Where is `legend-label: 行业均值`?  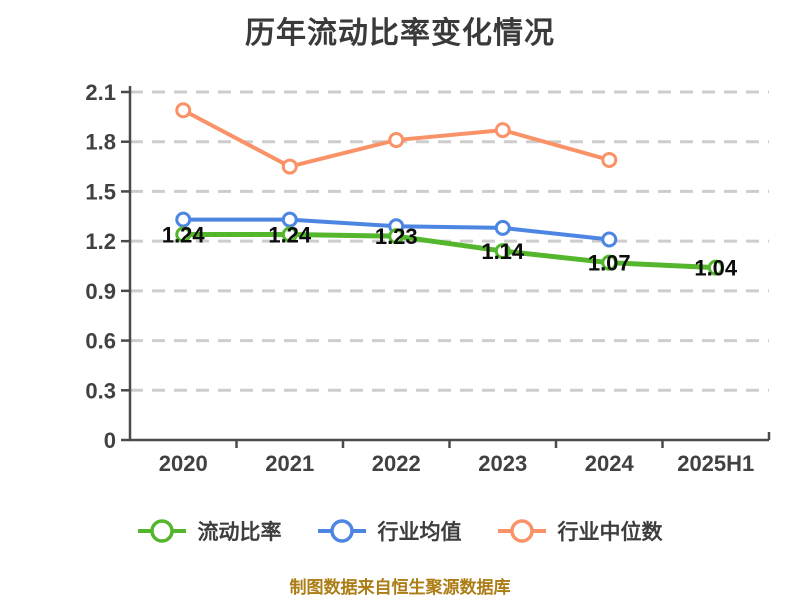
legend-label: 行业均值 is located at coordinates (419, 532).